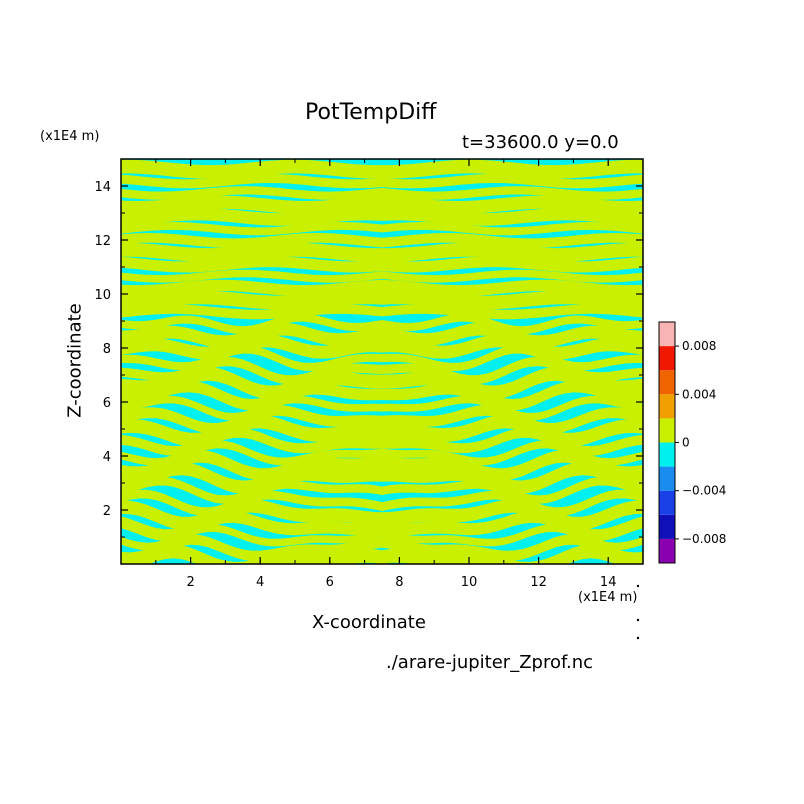 The width and height of the screenshot is (804, 804). Describe the element at coordinates (371, 112) in the screenshot. I see `chart-title: PotTempDiff` at that location.